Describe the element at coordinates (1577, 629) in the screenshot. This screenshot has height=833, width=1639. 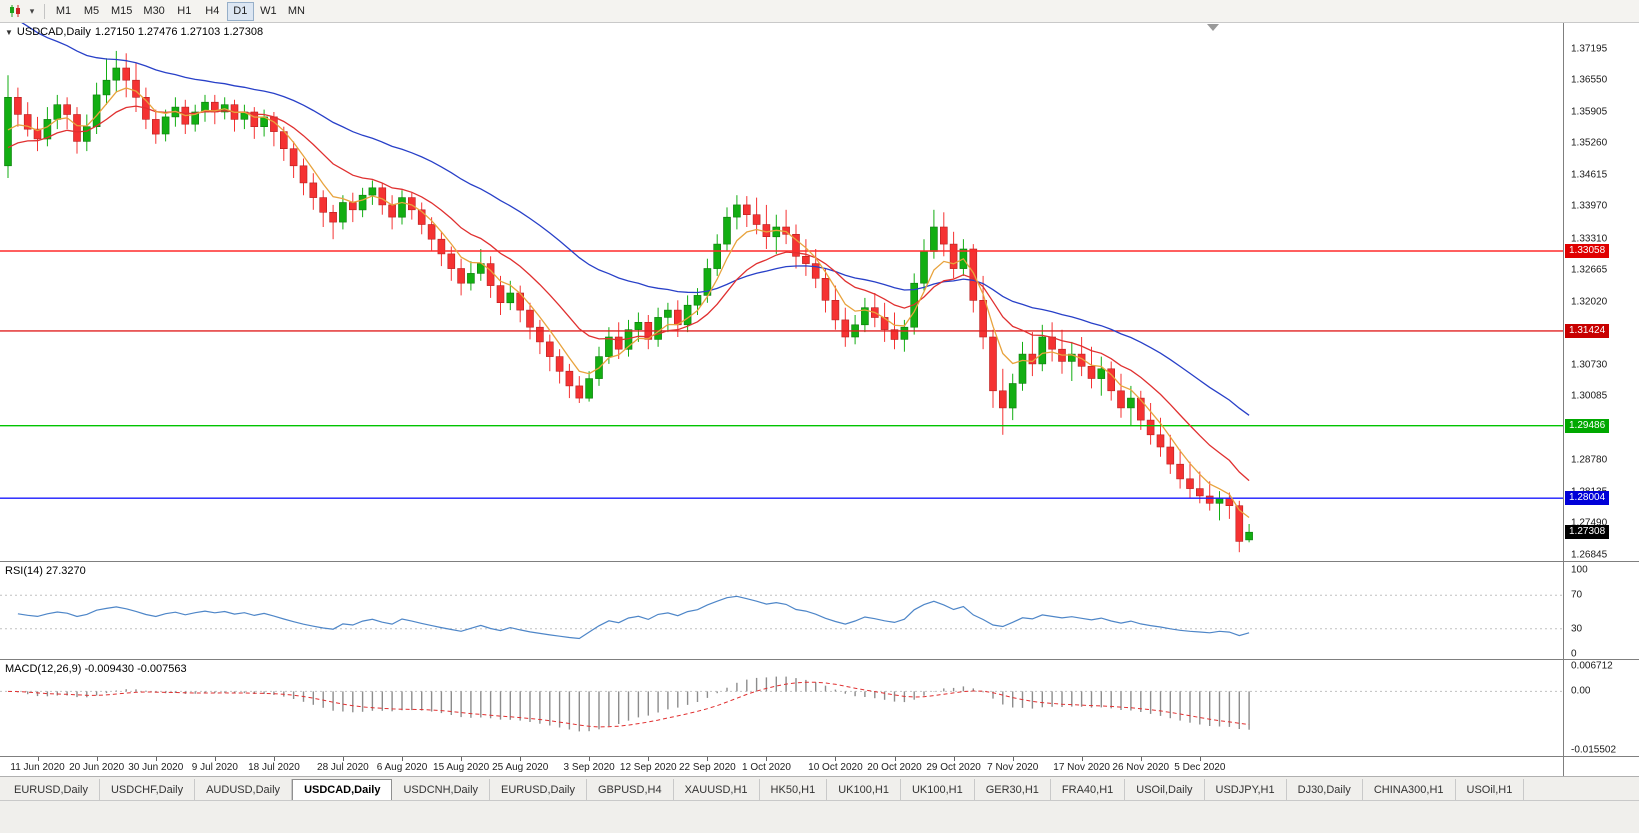
I see `rsi-tick: 30` at that location.